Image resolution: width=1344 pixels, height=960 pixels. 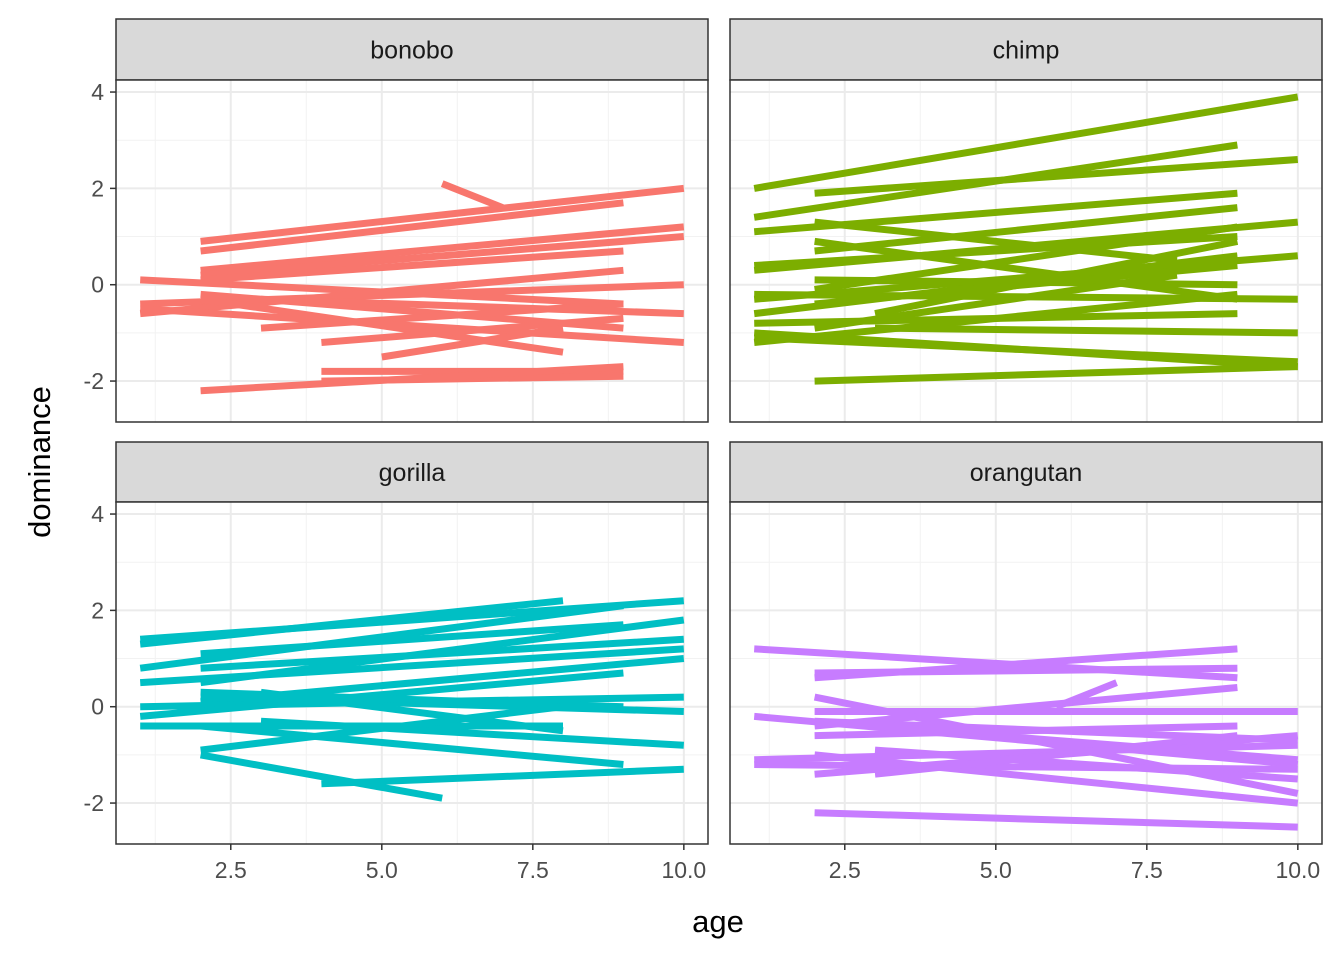 I want to click on facet-strip-label: bonobo, so click(x=411, y=51).